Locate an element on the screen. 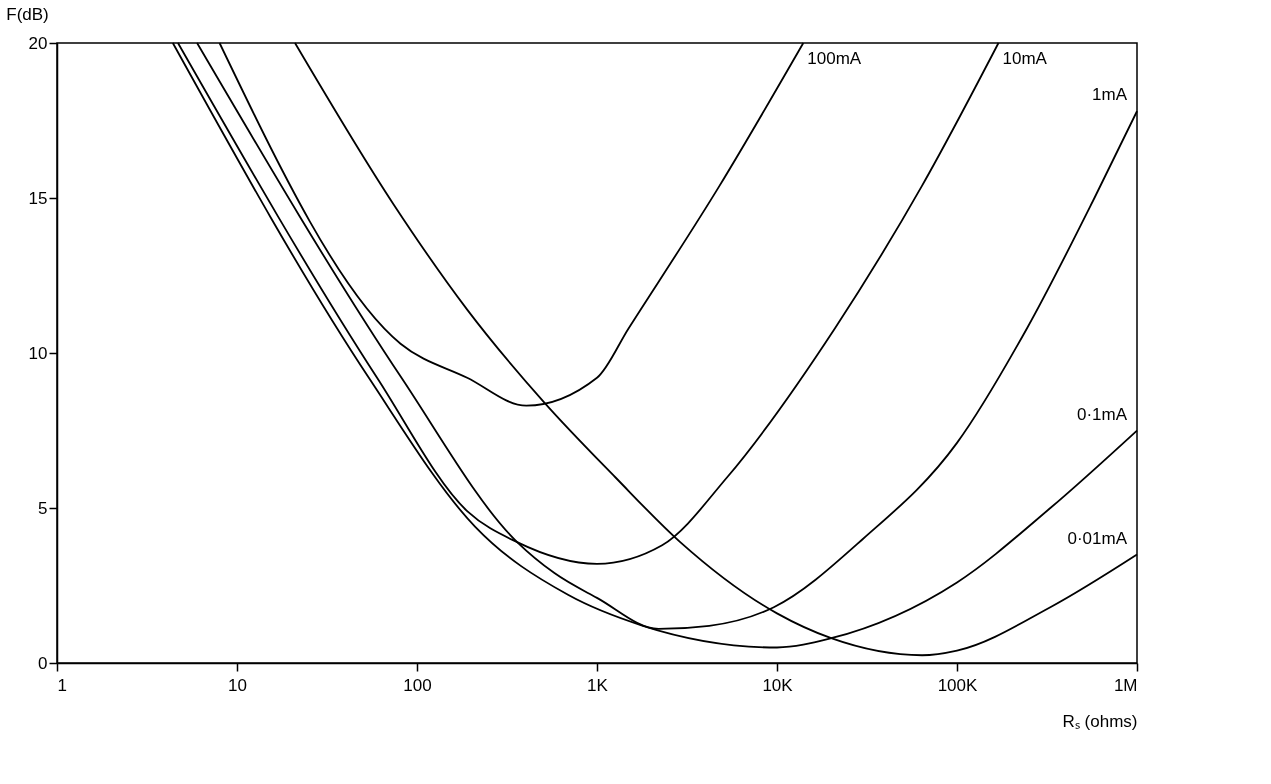 The height and width of the screenshot is (784, 1271). x-tick-label: 100K is located at coordinates (958, 685).